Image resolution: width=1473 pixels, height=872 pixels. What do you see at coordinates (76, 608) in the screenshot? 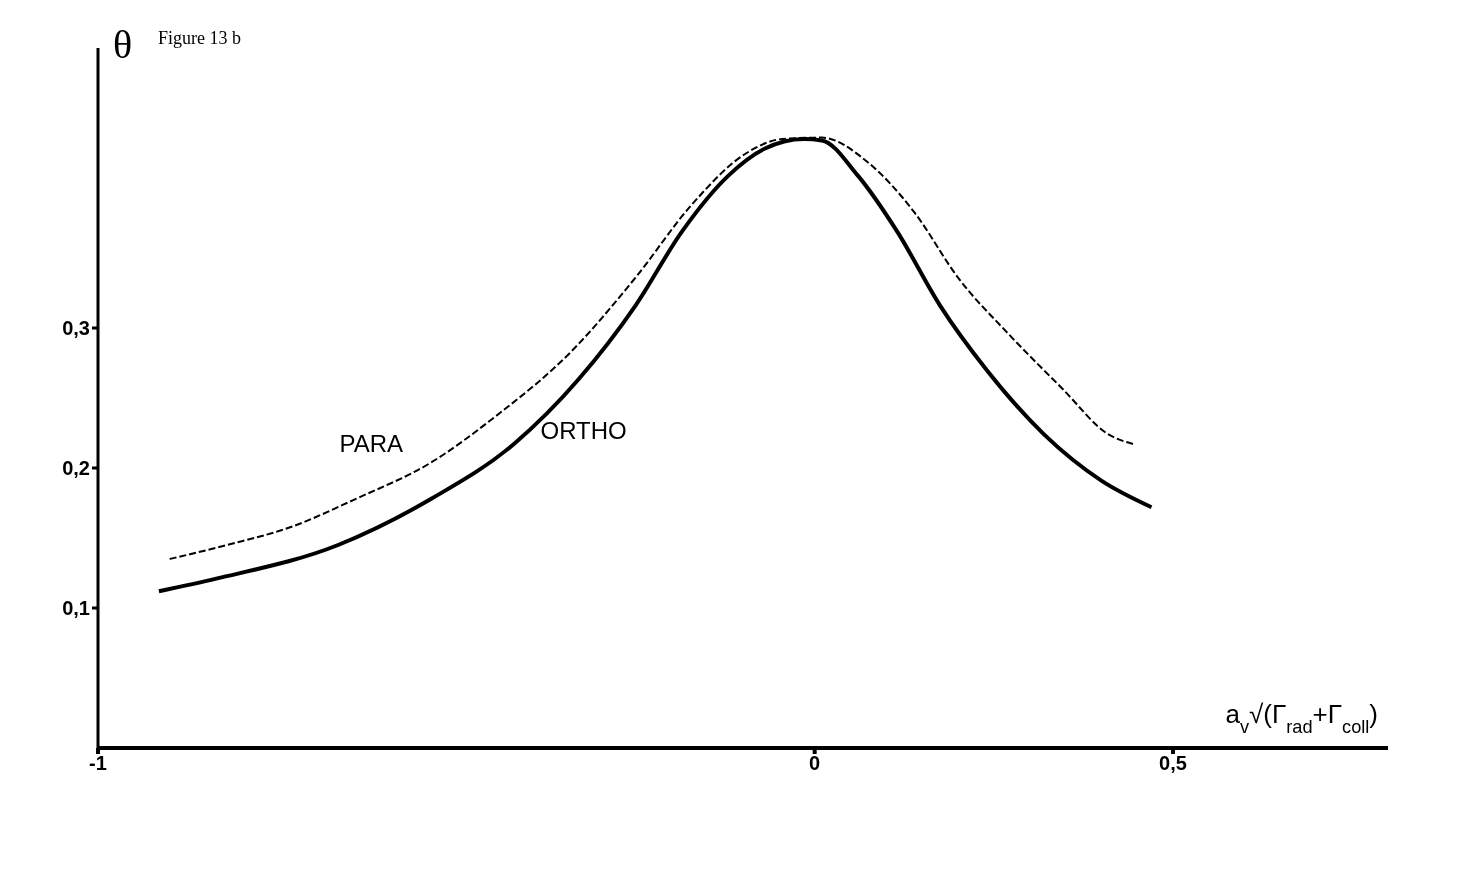
I see `y-tick-label: 0,1` at bounding box center [76, 608].